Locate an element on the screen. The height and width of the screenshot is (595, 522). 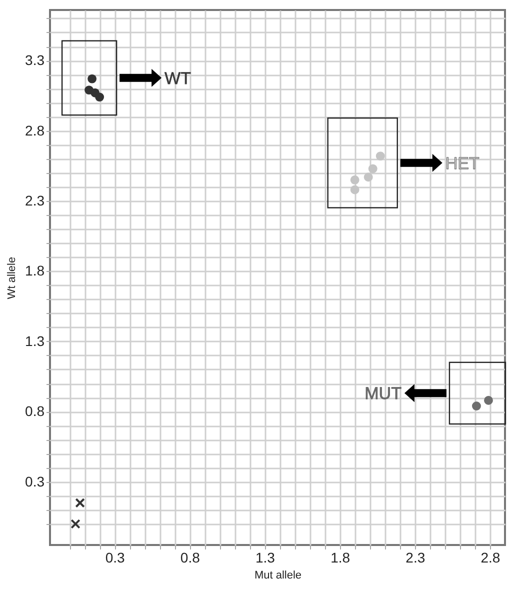
x-tick-label: 1.3 is located at coordinates (266, 558).